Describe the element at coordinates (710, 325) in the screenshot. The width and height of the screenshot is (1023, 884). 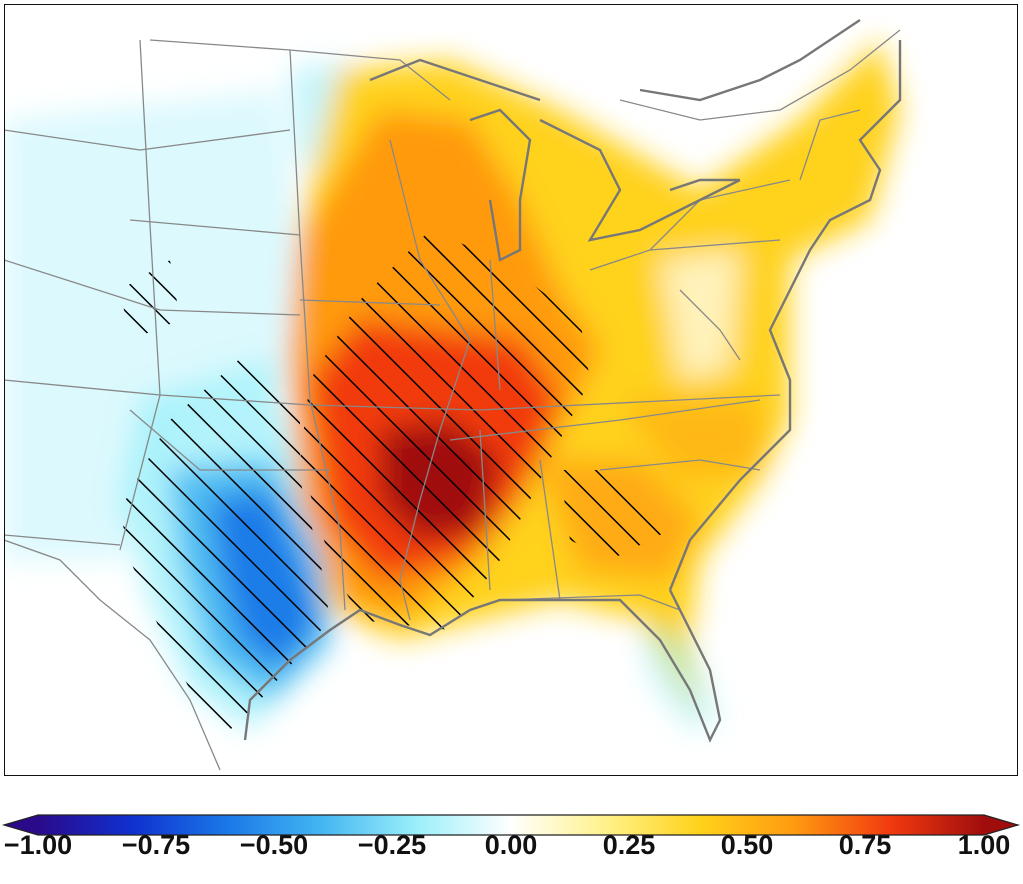
I see `state-line-wv-va` at that location.